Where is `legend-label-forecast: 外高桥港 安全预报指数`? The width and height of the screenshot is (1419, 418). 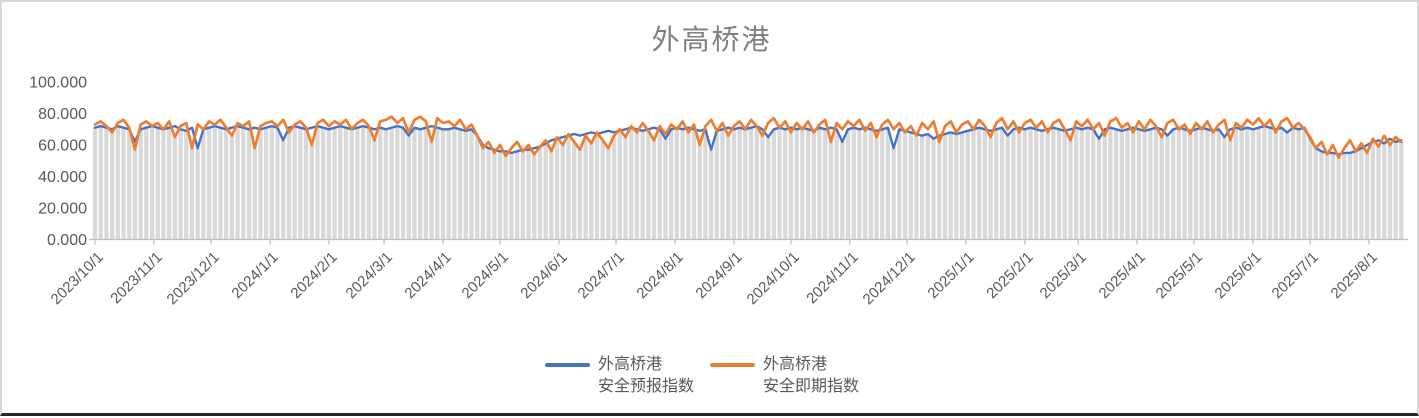 legend-label-forecast: 外高桥港 安全预报指数 is located at coordinates (646, 376).